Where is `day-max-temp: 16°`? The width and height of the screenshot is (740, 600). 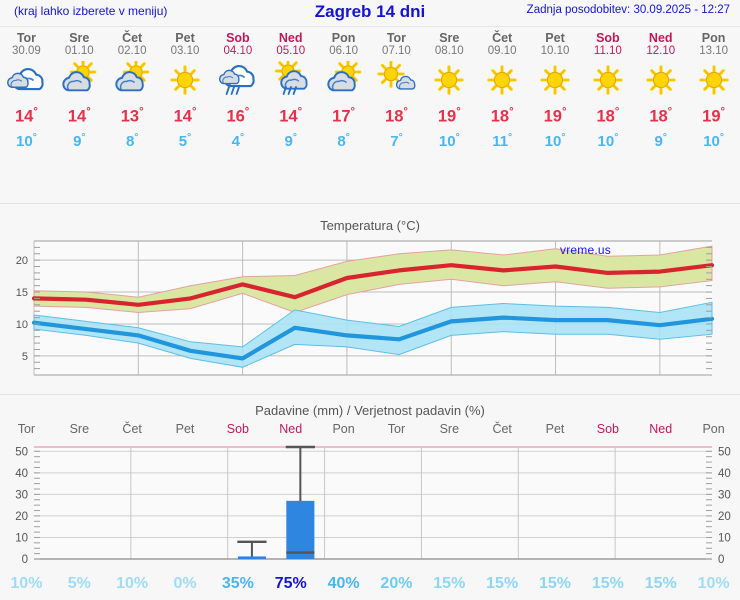 day-max-temp: 16° is located at coordinates (238, 116).